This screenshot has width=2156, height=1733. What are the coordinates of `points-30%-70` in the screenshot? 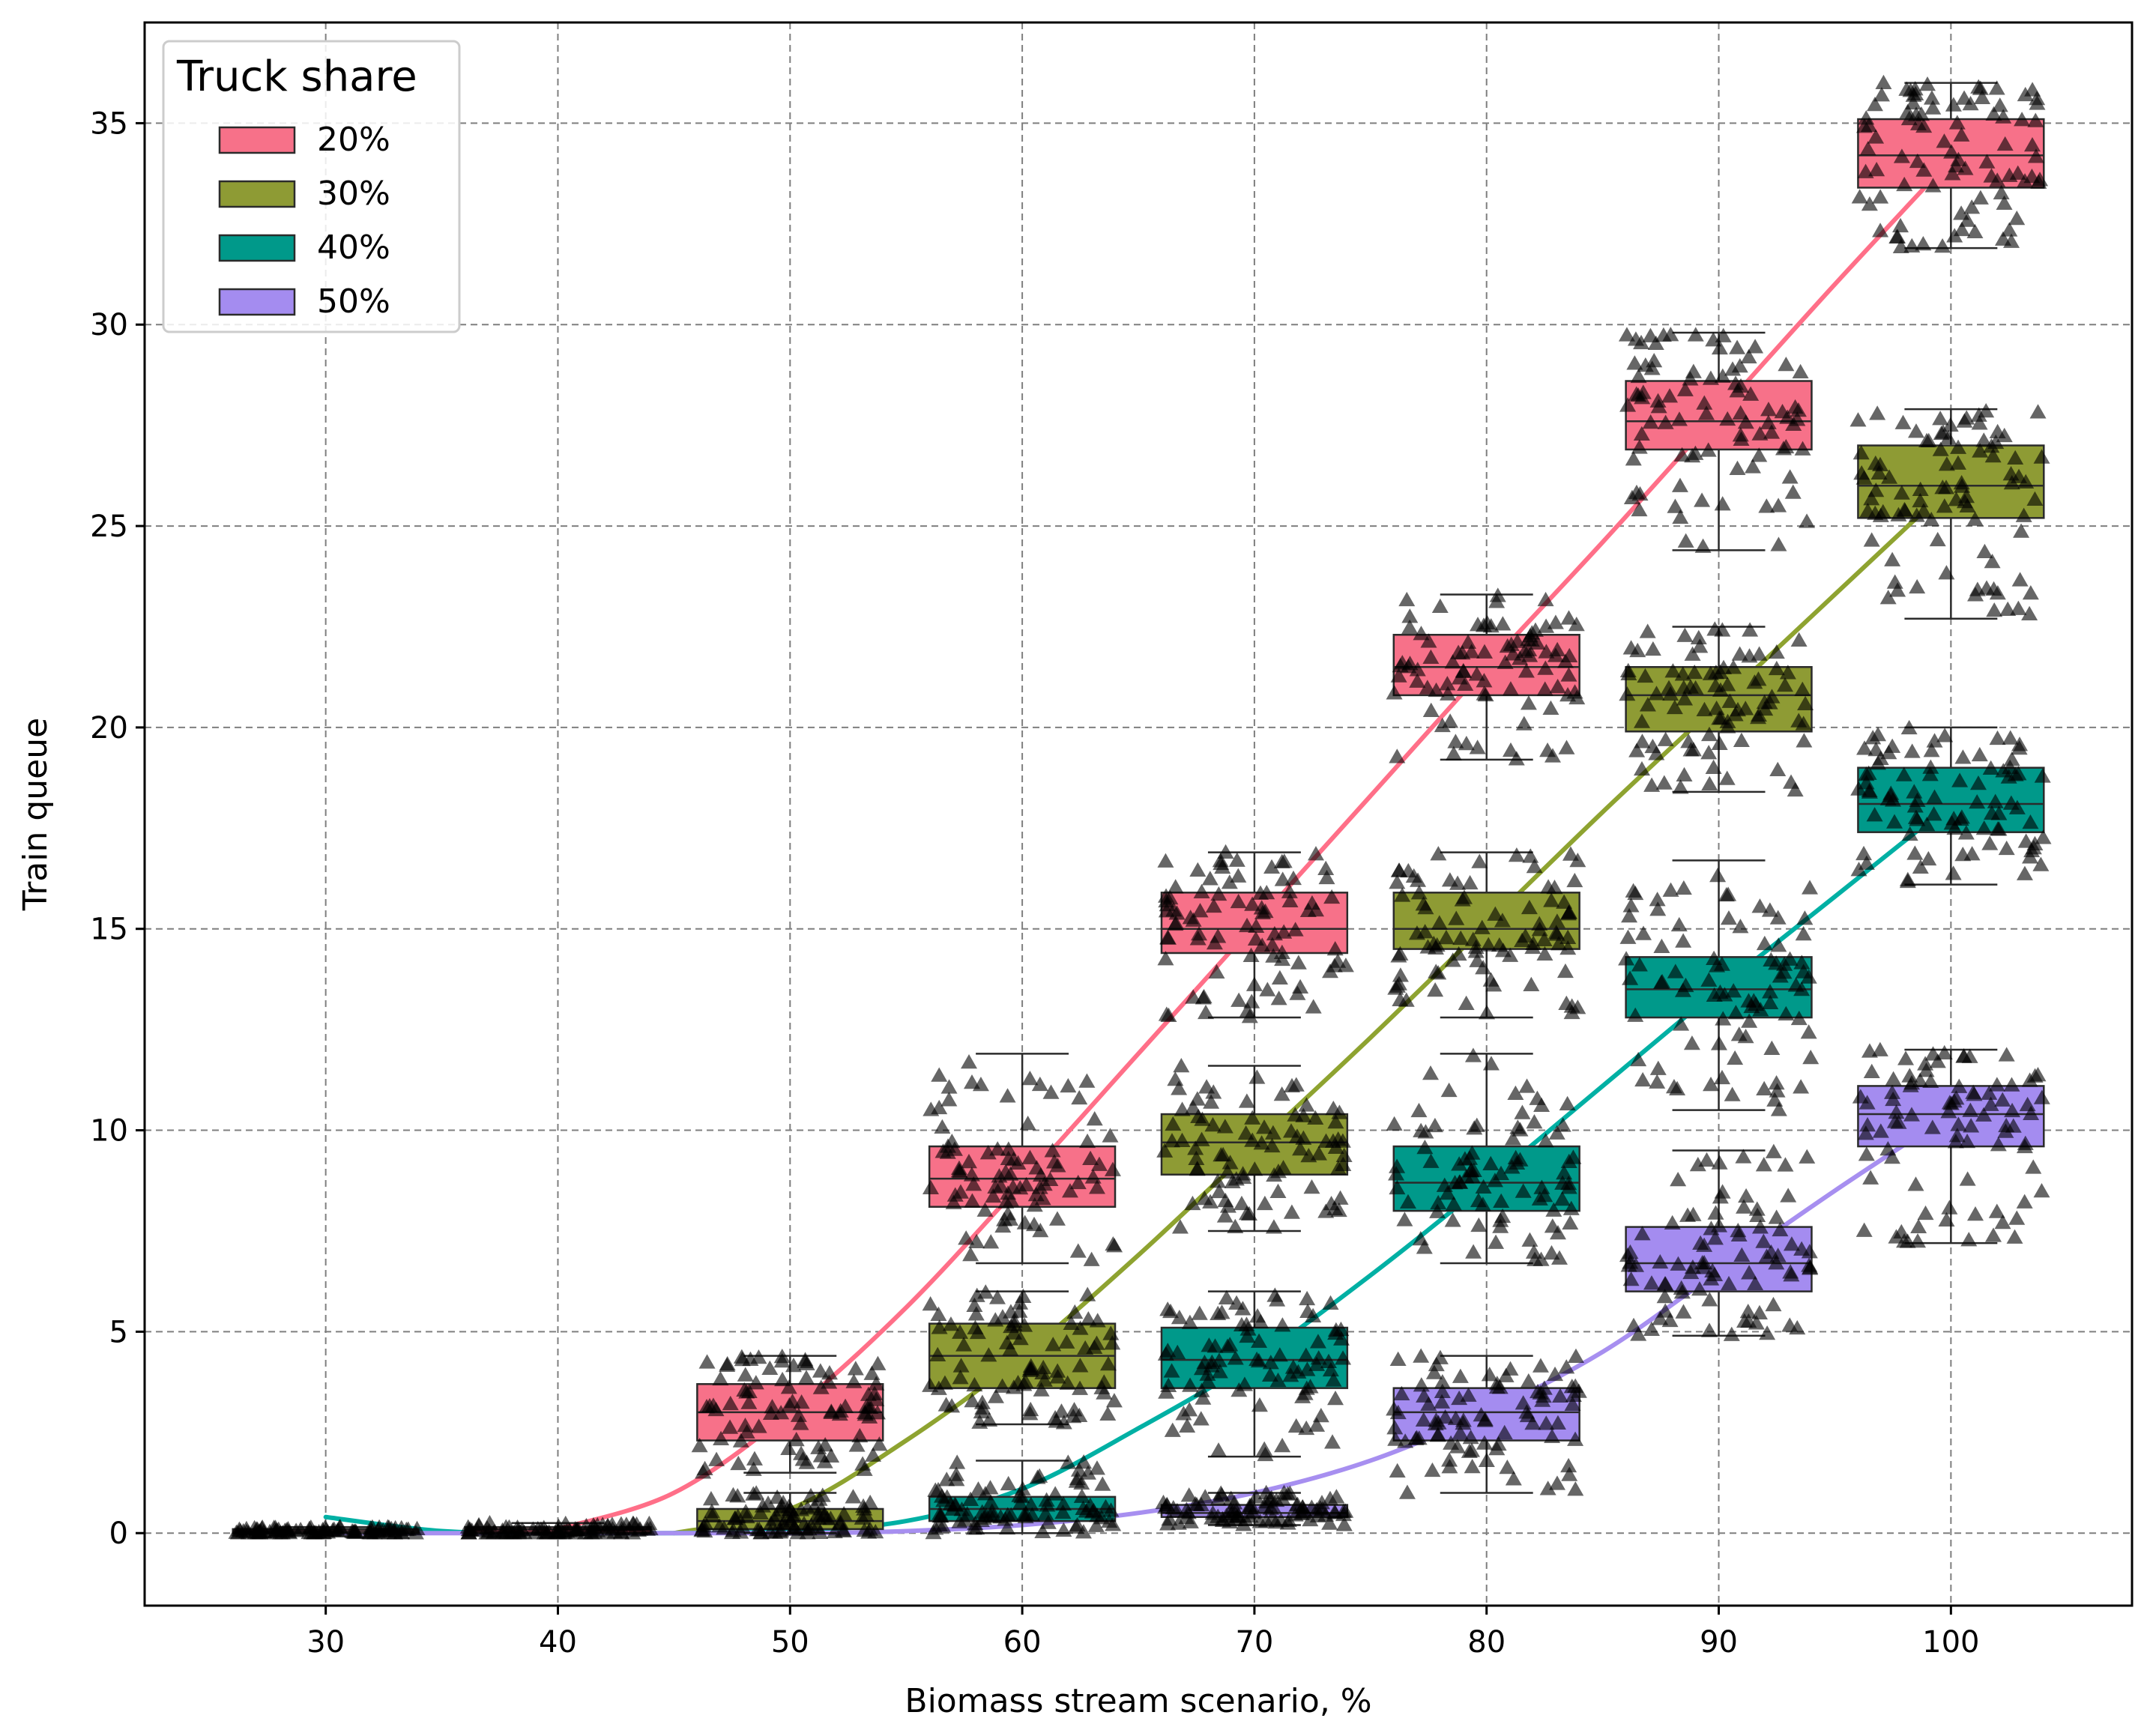 It's located at (1254, 1145).